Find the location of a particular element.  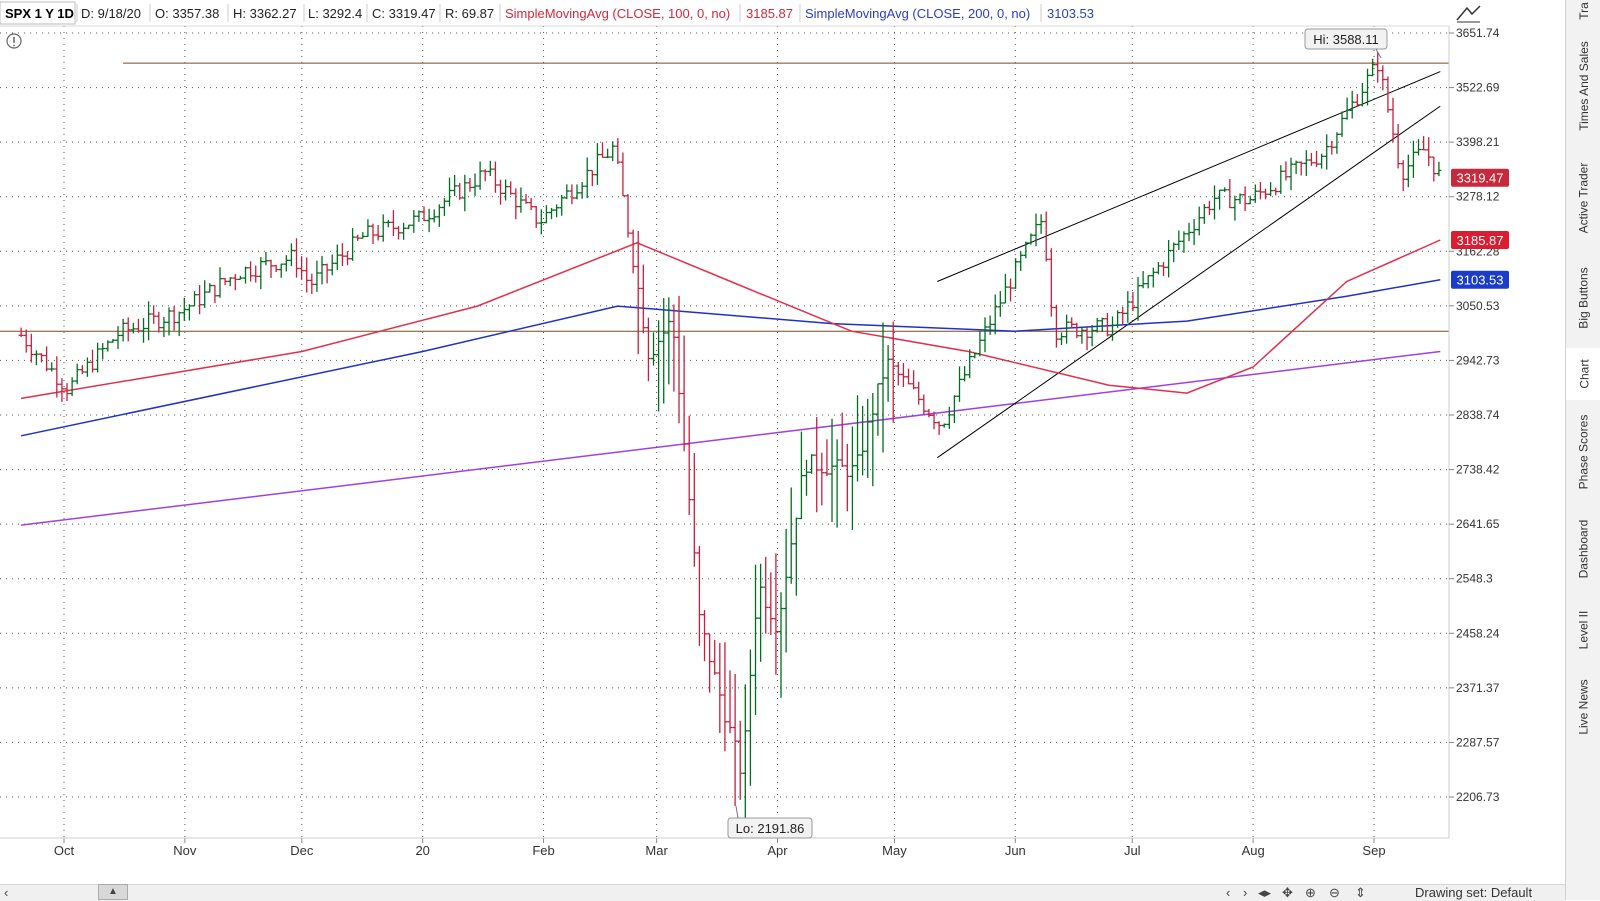

zoom-in-icon: ⊕ is located at coordinates (1310, 892).